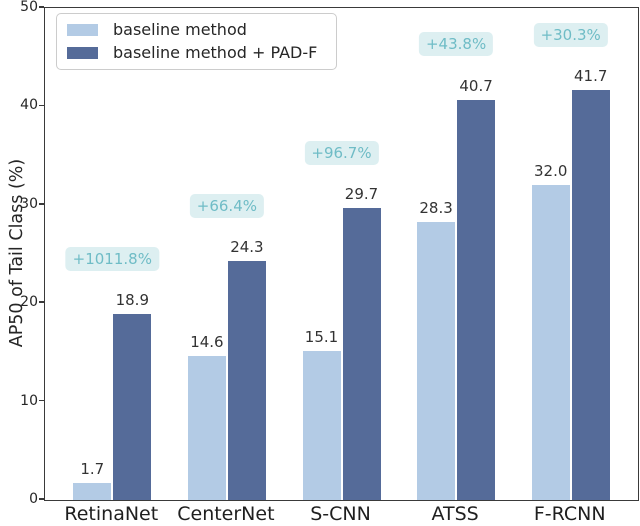  What do you see at coordinates (476, 299) in the screenshot?
I see `bar-atss-padf` at bounding box center [476, 299].